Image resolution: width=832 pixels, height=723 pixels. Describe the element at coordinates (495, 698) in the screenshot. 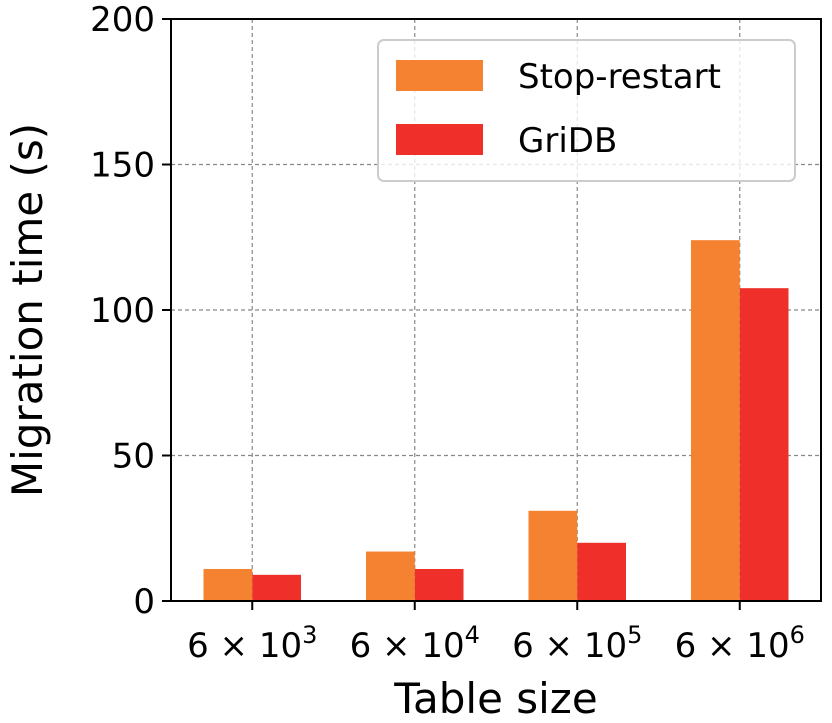

I see `x-axis-title: Table size` at that location.